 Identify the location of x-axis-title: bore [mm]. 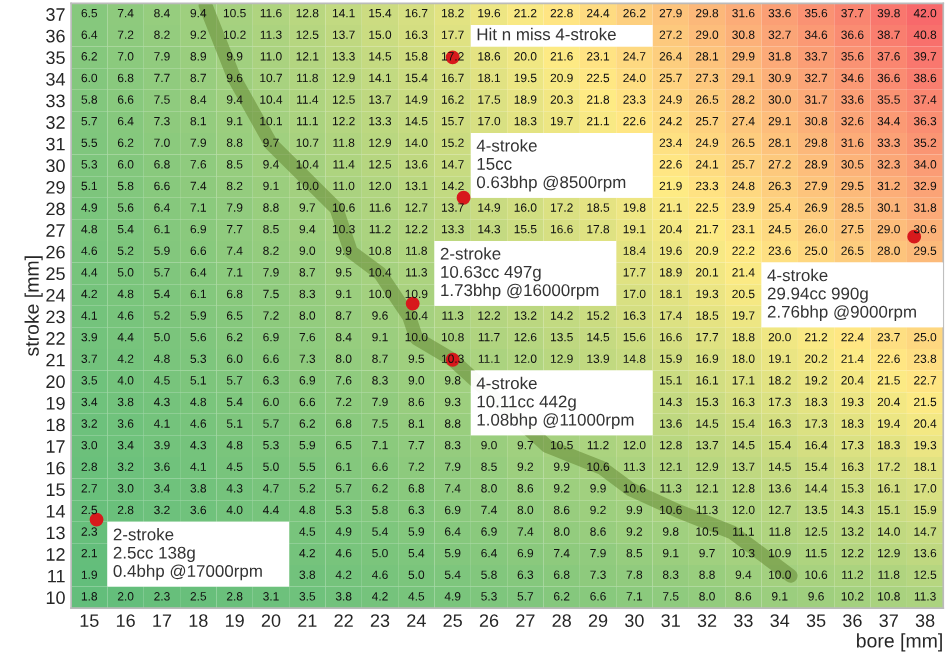
(899, 642).